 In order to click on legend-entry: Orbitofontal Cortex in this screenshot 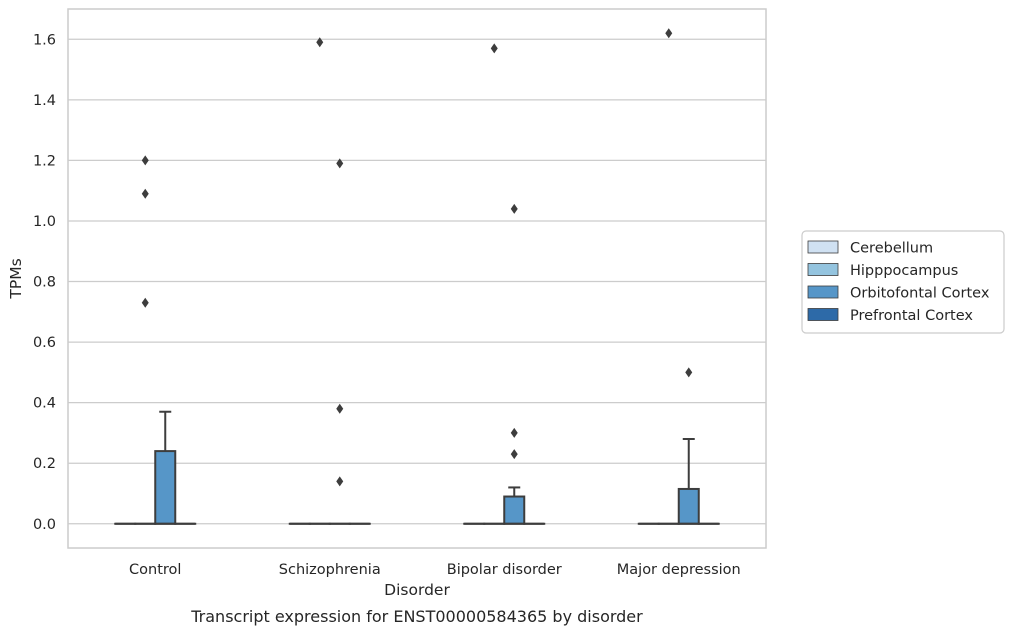, I will do `click(920, 294)`.